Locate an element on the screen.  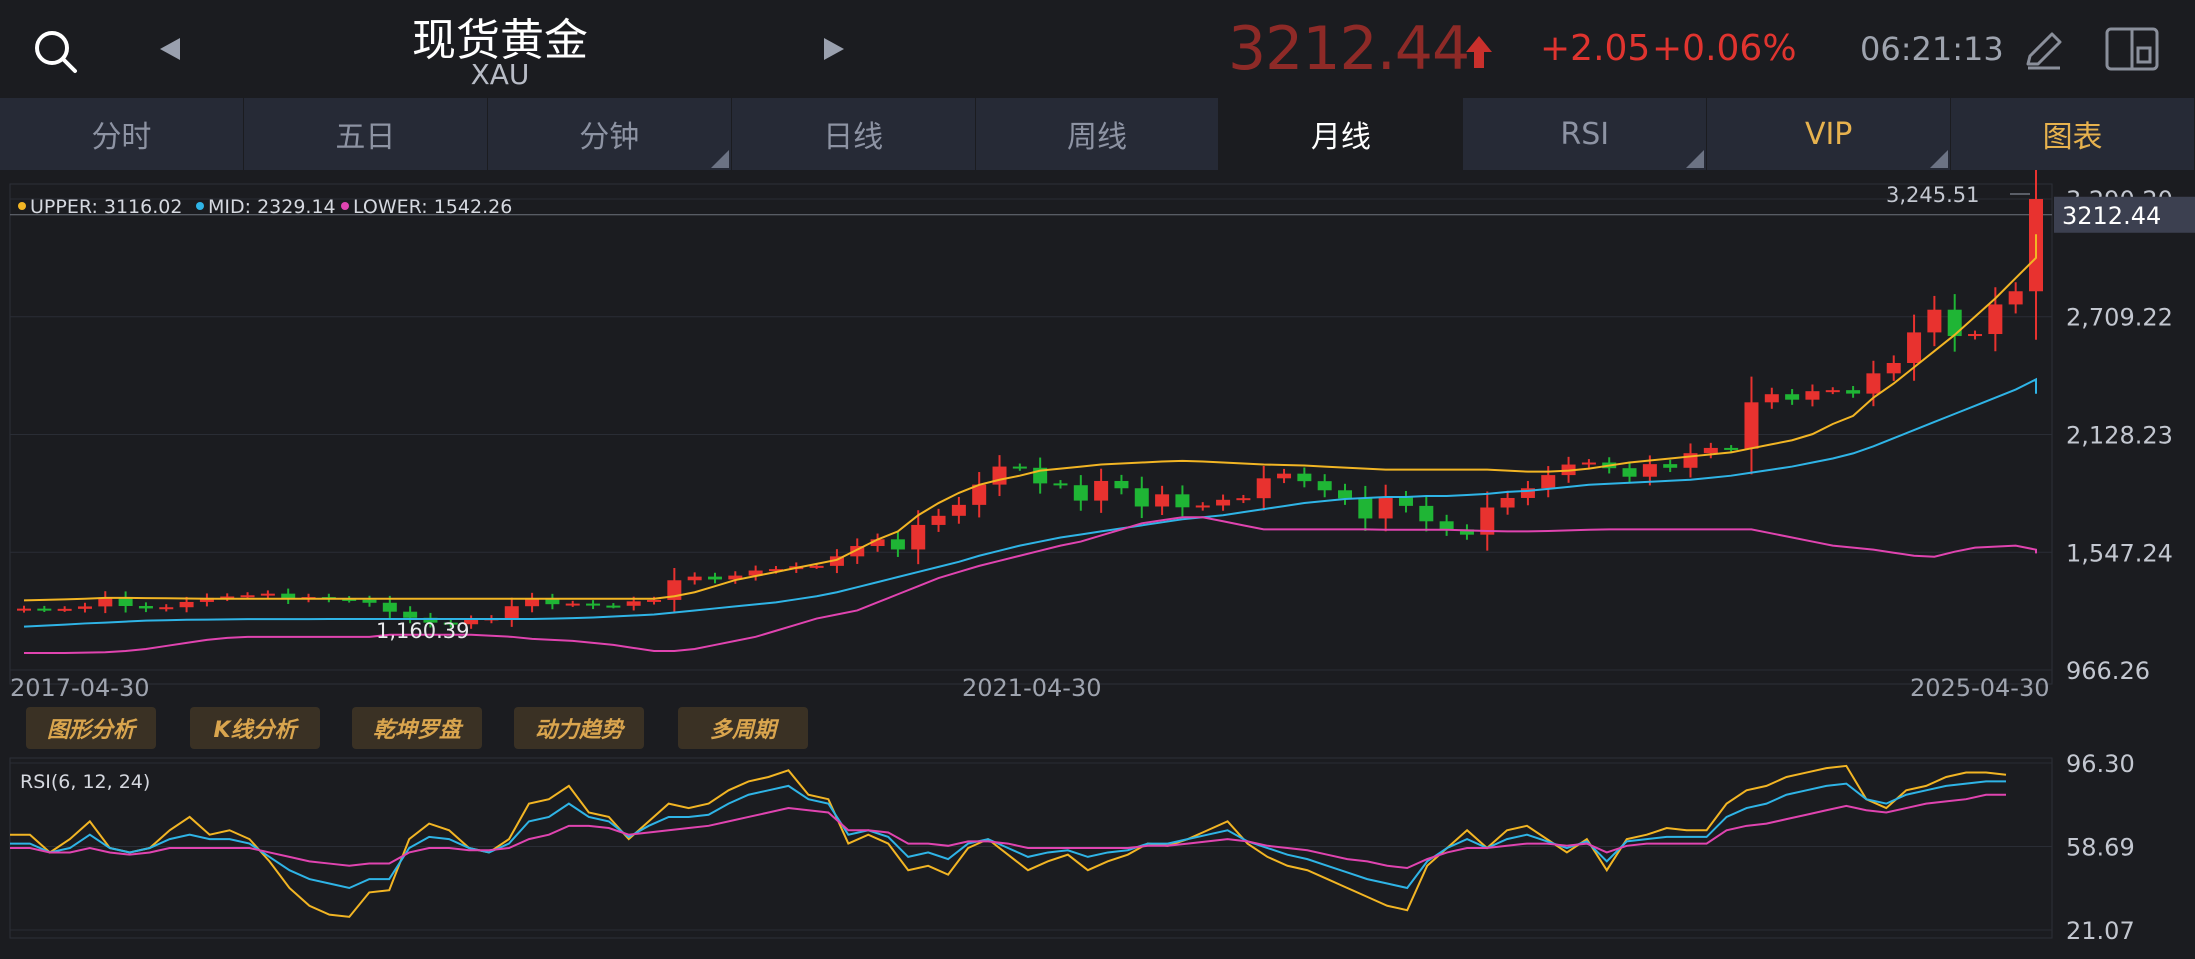
dropdown-corner-icon is located at coordinates (1695, 159).